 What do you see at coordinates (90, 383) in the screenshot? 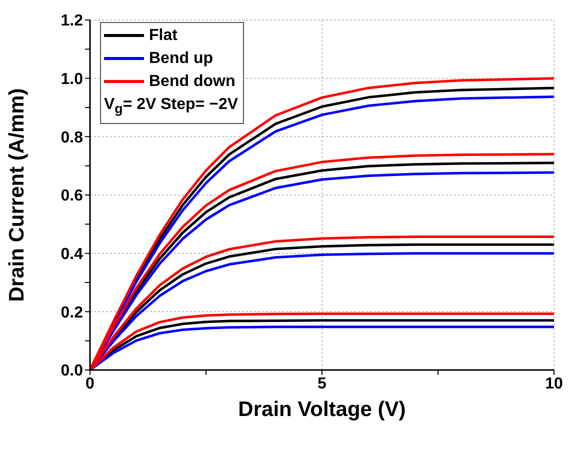
I see `x-tick-label: 0` at bounding box center [90, 383].